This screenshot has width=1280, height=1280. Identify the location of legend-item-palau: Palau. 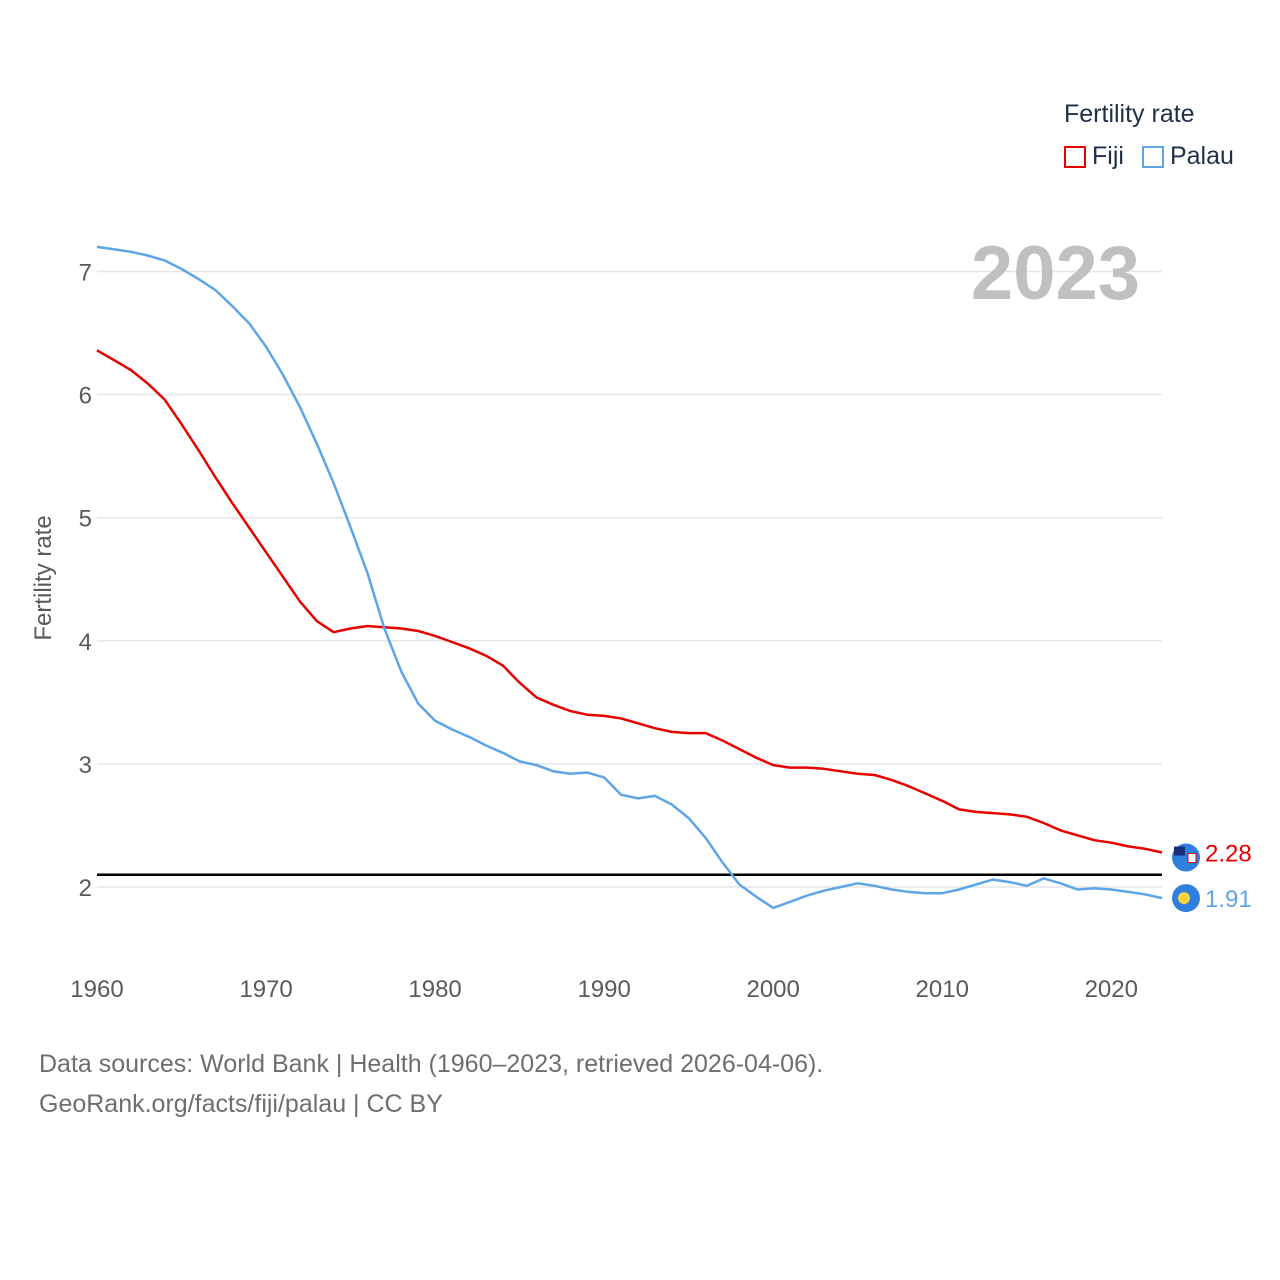
(1187, 156).